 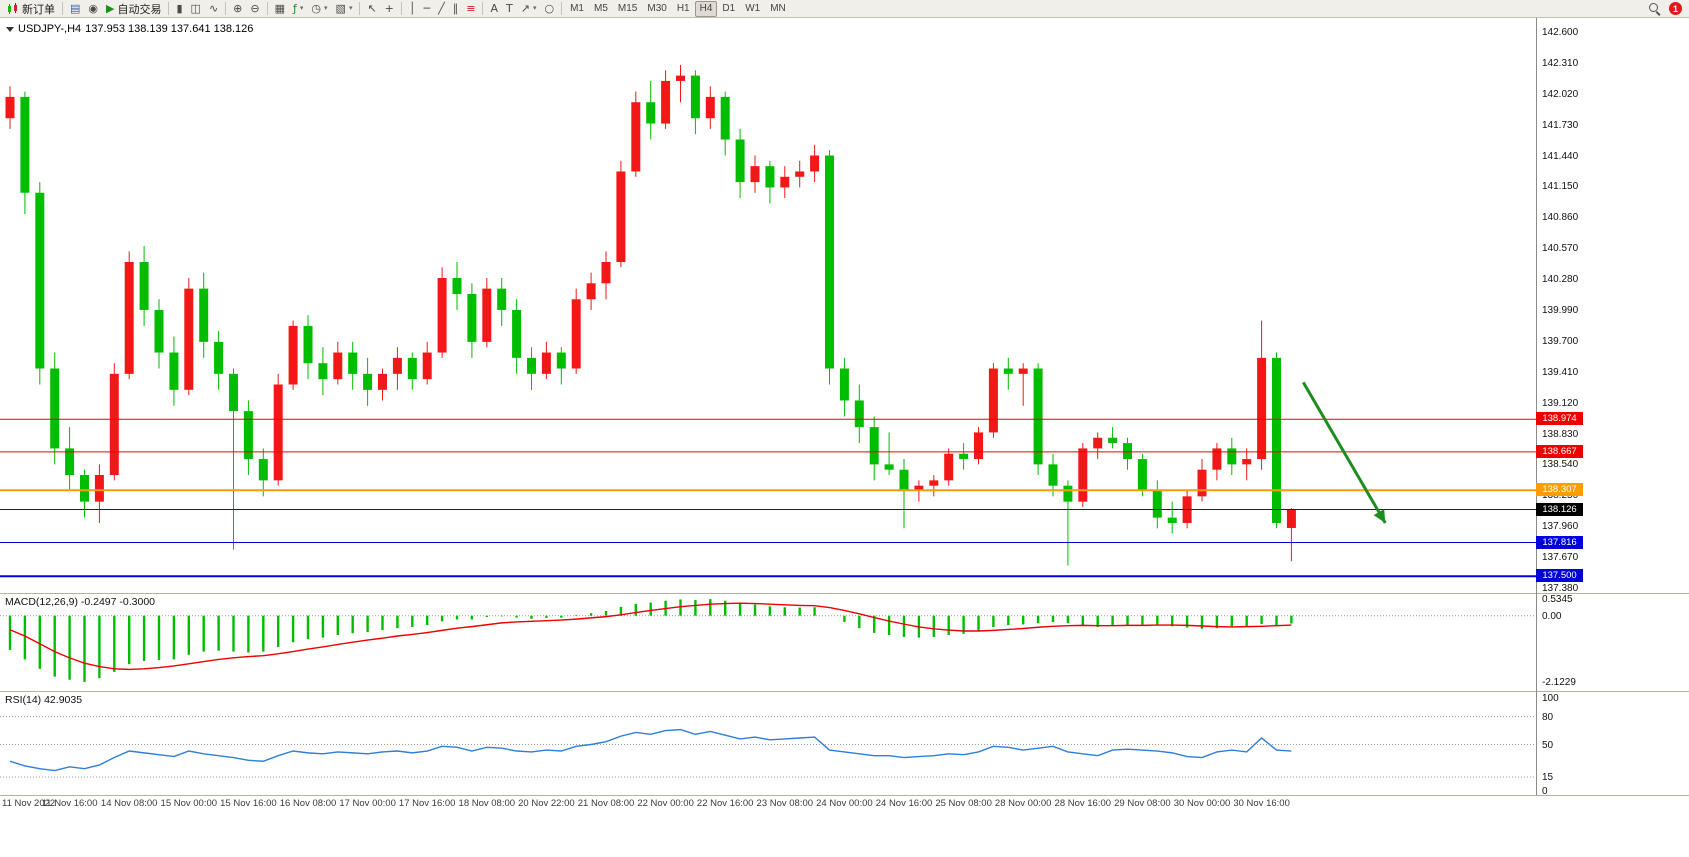 I want to click on hline-price-tag: 137.500, so click(x=1559, y=576).